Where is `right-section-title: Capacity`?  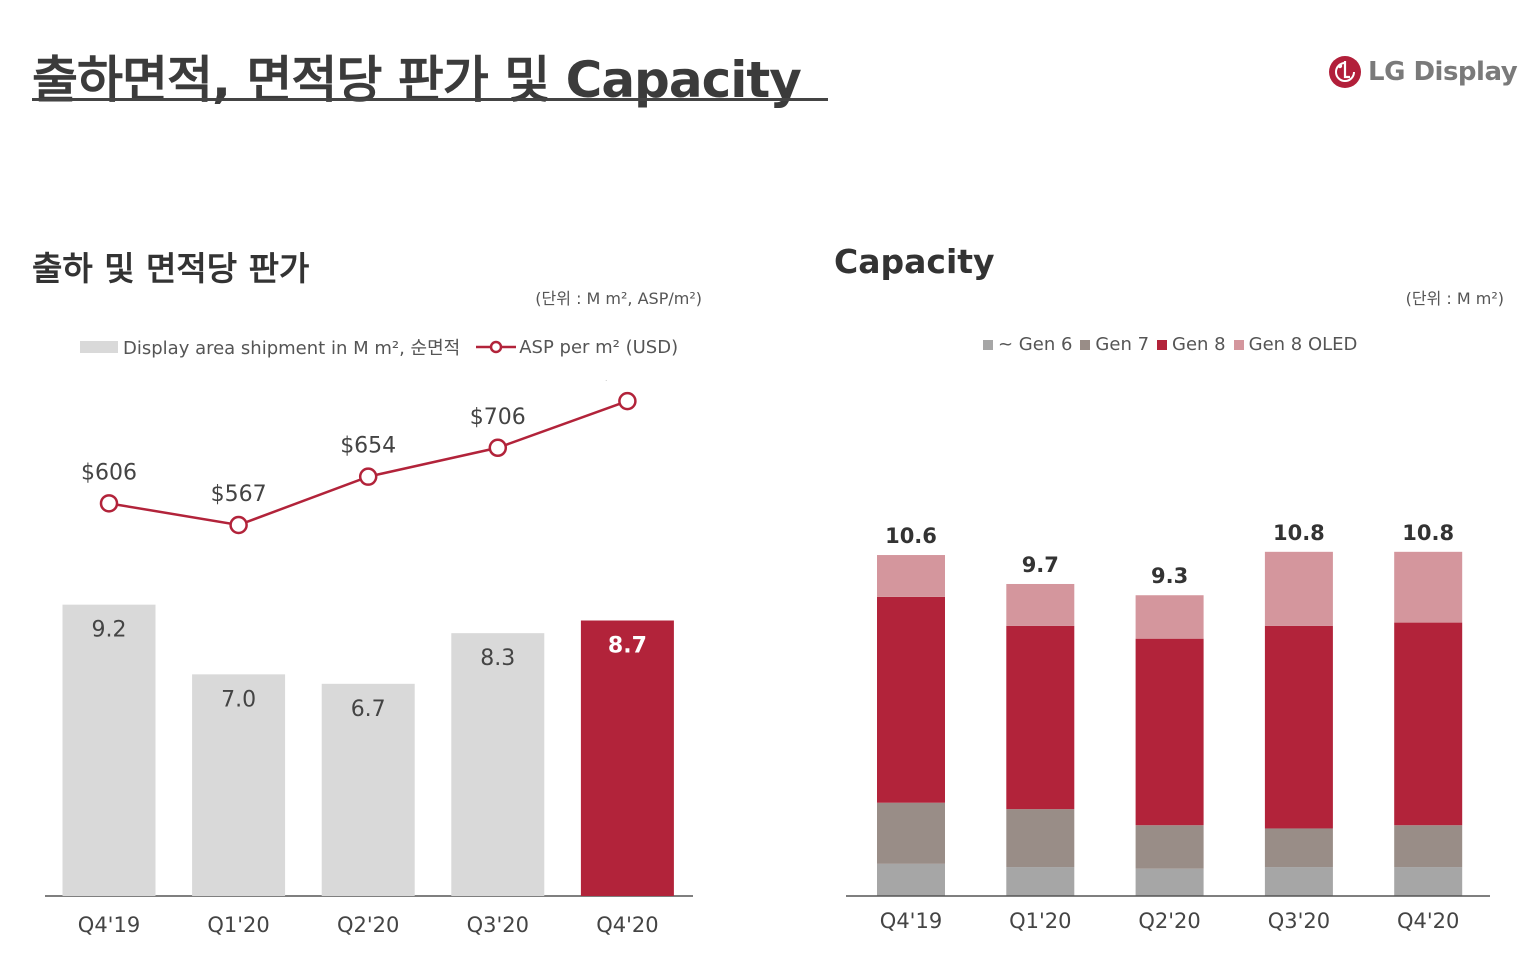 right-section-title: Capacity is located at coordinates (914, 261).